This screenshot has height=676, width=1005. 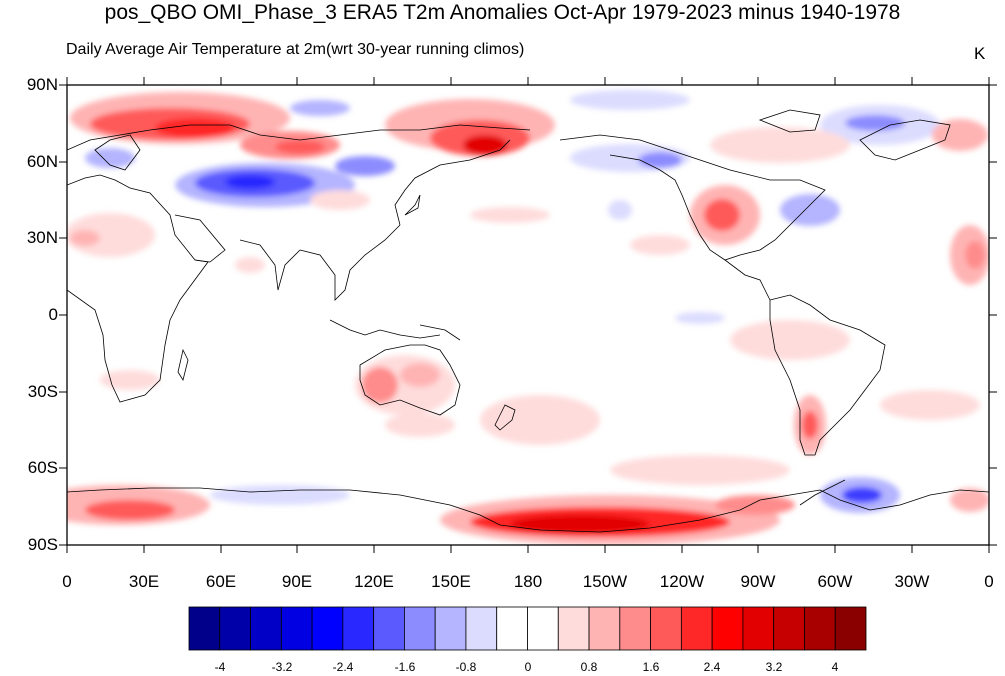 What do you see at coordinates (651, 667) in the screenshot?
I see `colorbar-label: 1.6` at bounding box center [651, 667].